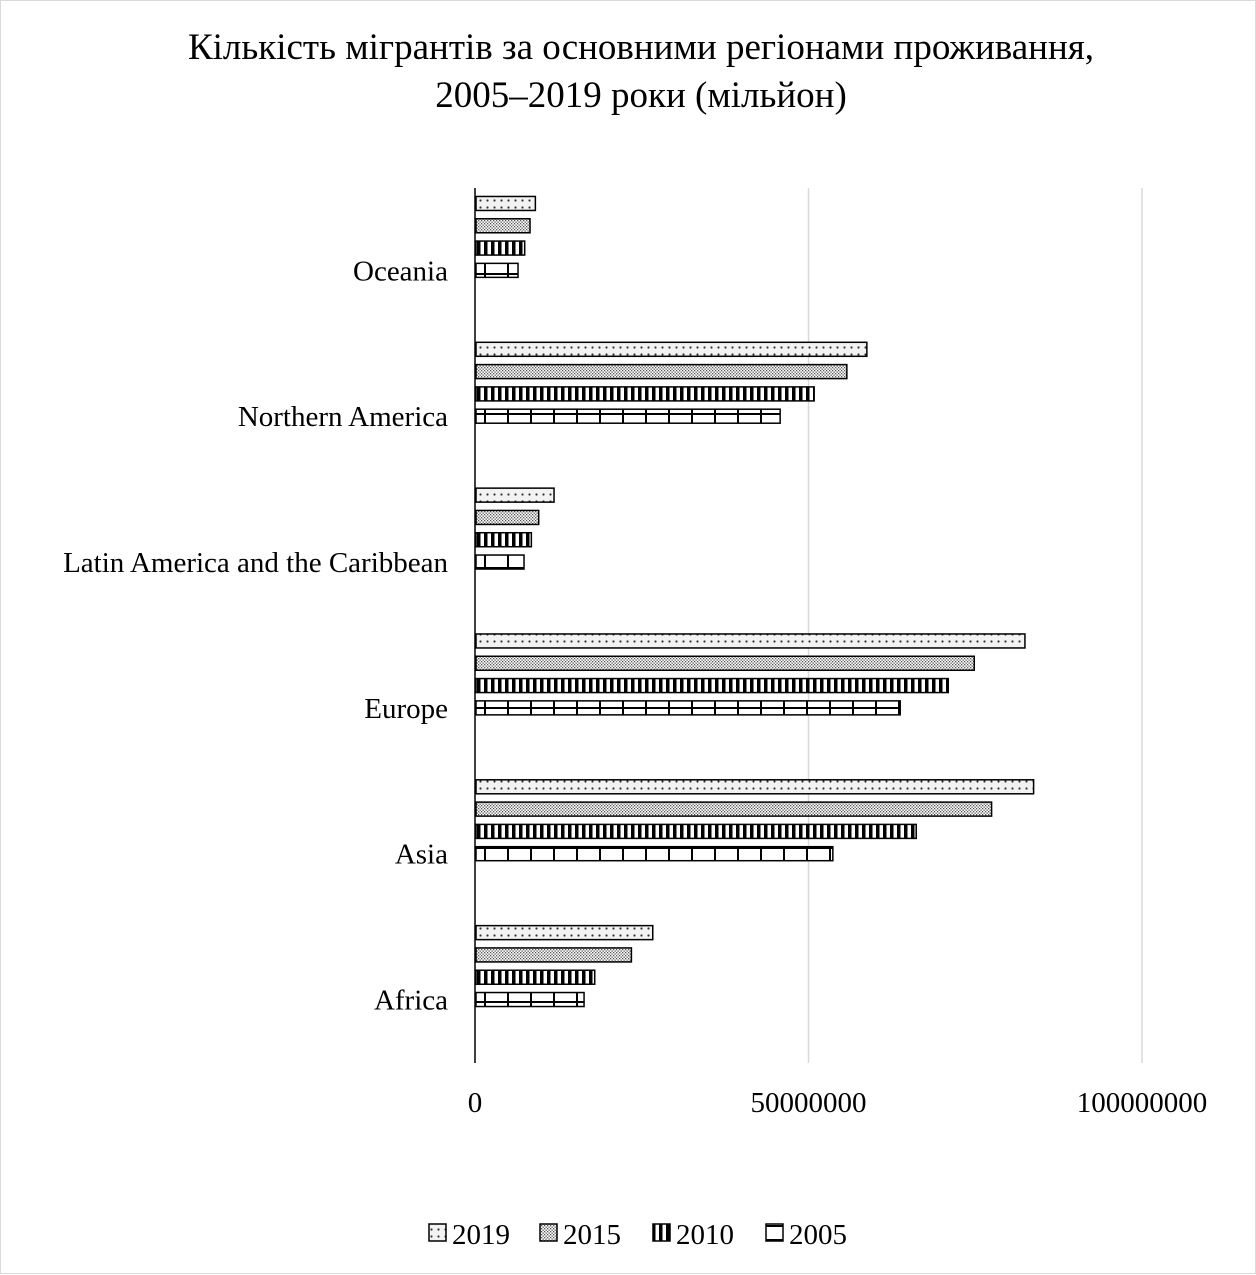 Image resolution: width=1256 pixels, height=1275 pixels. What do you see at coordinates (554, 955) in the screenshot?
I see `bar-2015-africa` at bounding box center [554, 955].